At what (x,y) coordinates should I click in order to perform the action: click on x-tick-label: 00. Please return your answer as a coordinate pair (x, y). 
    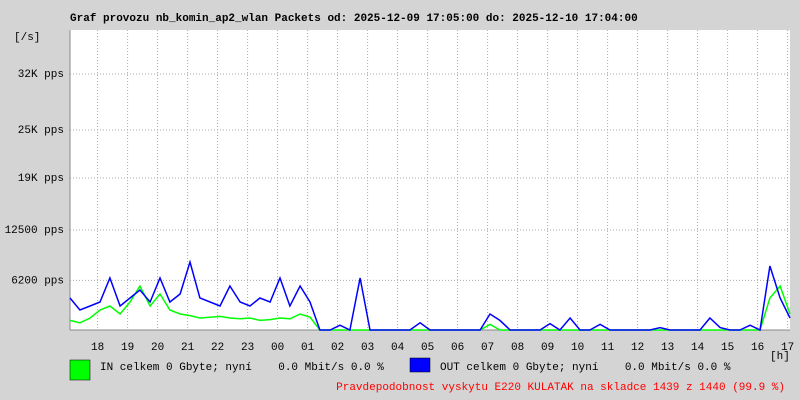
    Looking at the image, I should click on (277, 348).